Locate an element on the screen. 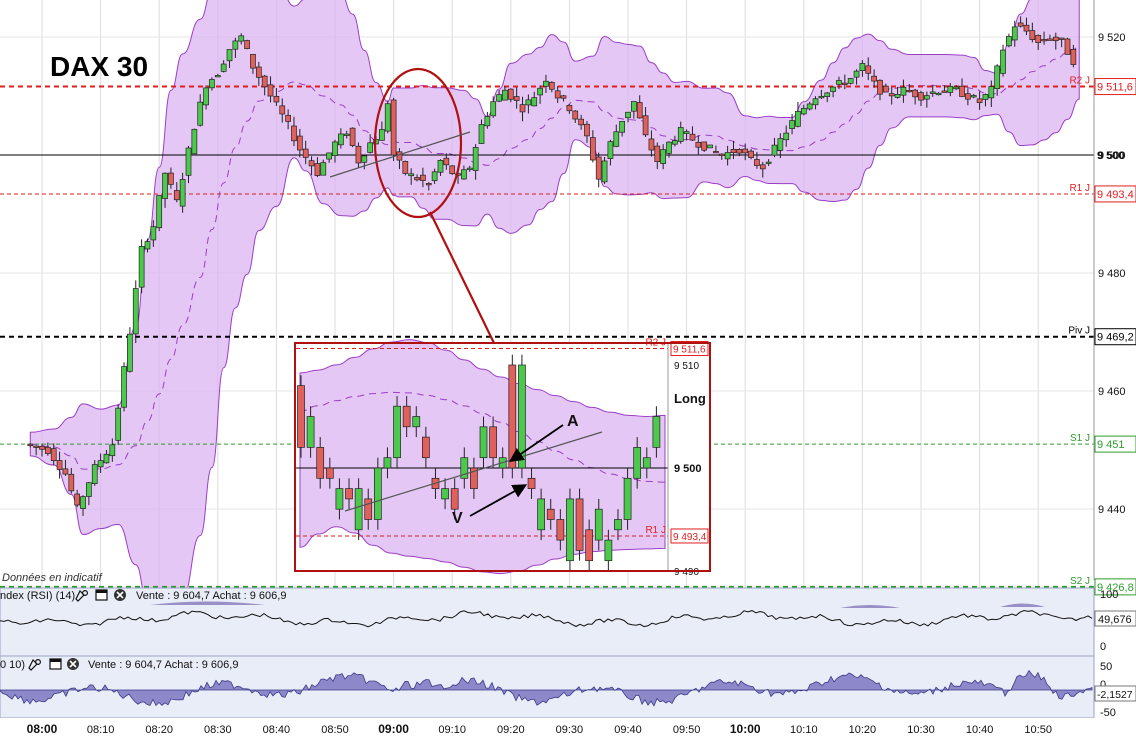  disclaimer: Données en indicatif is located at coordinates (52, 578).